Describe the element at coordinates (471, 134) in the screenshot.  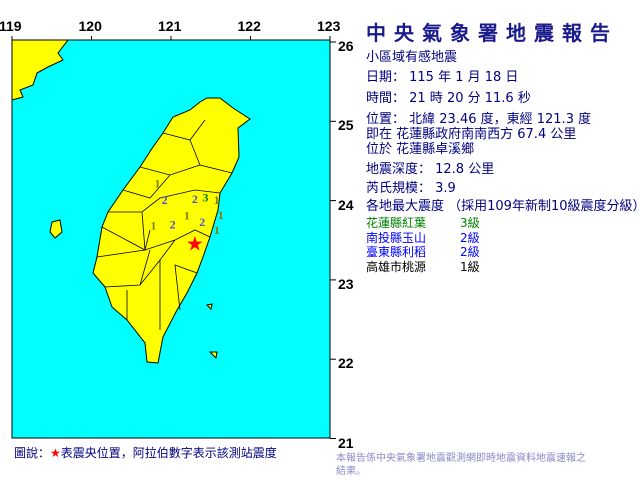
I see `report-relative-location: 即在 花蓮縣政府南南西方 67.4 公里` at that location.